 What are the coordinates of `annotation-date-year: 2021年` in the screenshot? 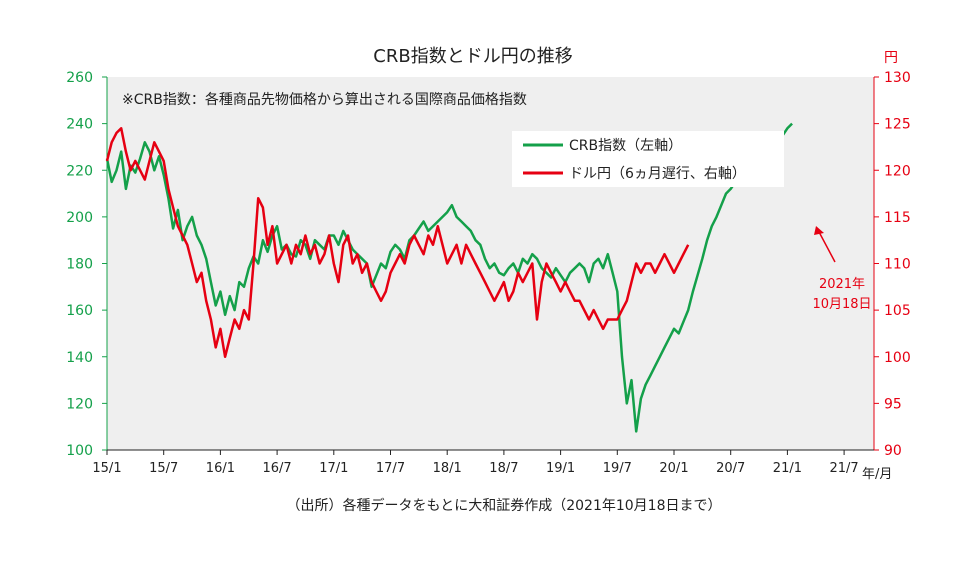 It's located at (842, 284).